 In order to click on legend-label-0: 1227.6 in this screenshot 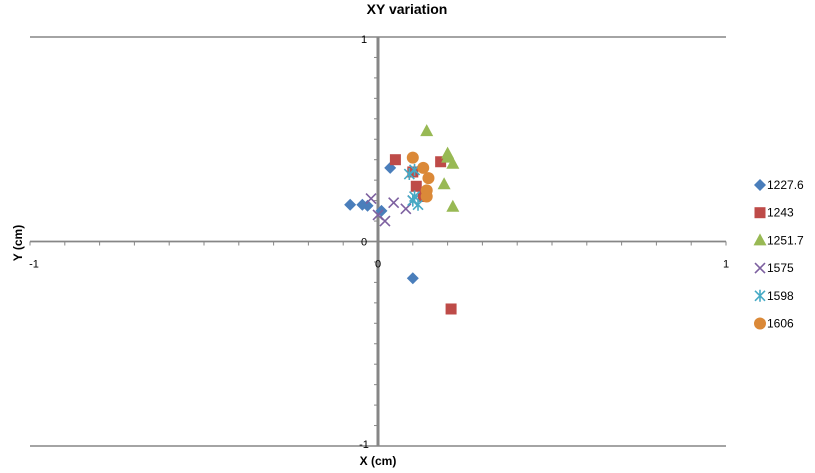, I will do `click(785, 185)`.